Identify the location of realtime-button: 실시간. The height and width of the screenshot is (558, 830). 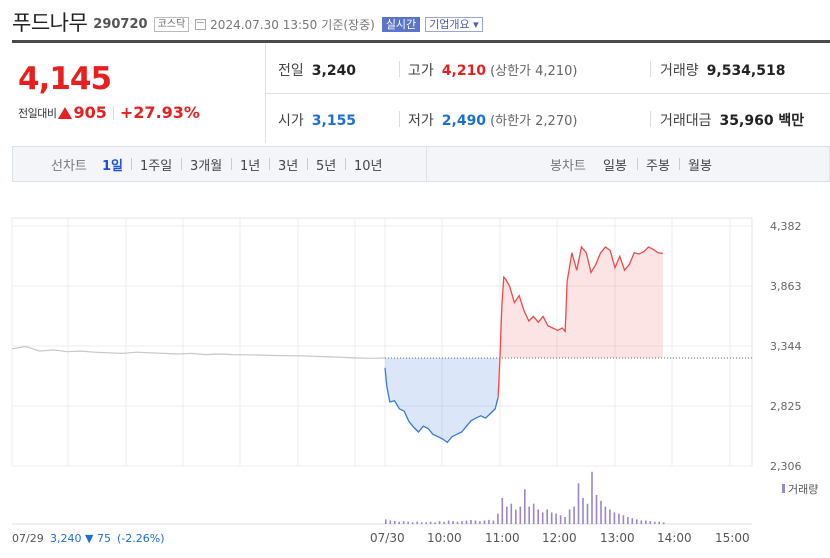
(401, 24).